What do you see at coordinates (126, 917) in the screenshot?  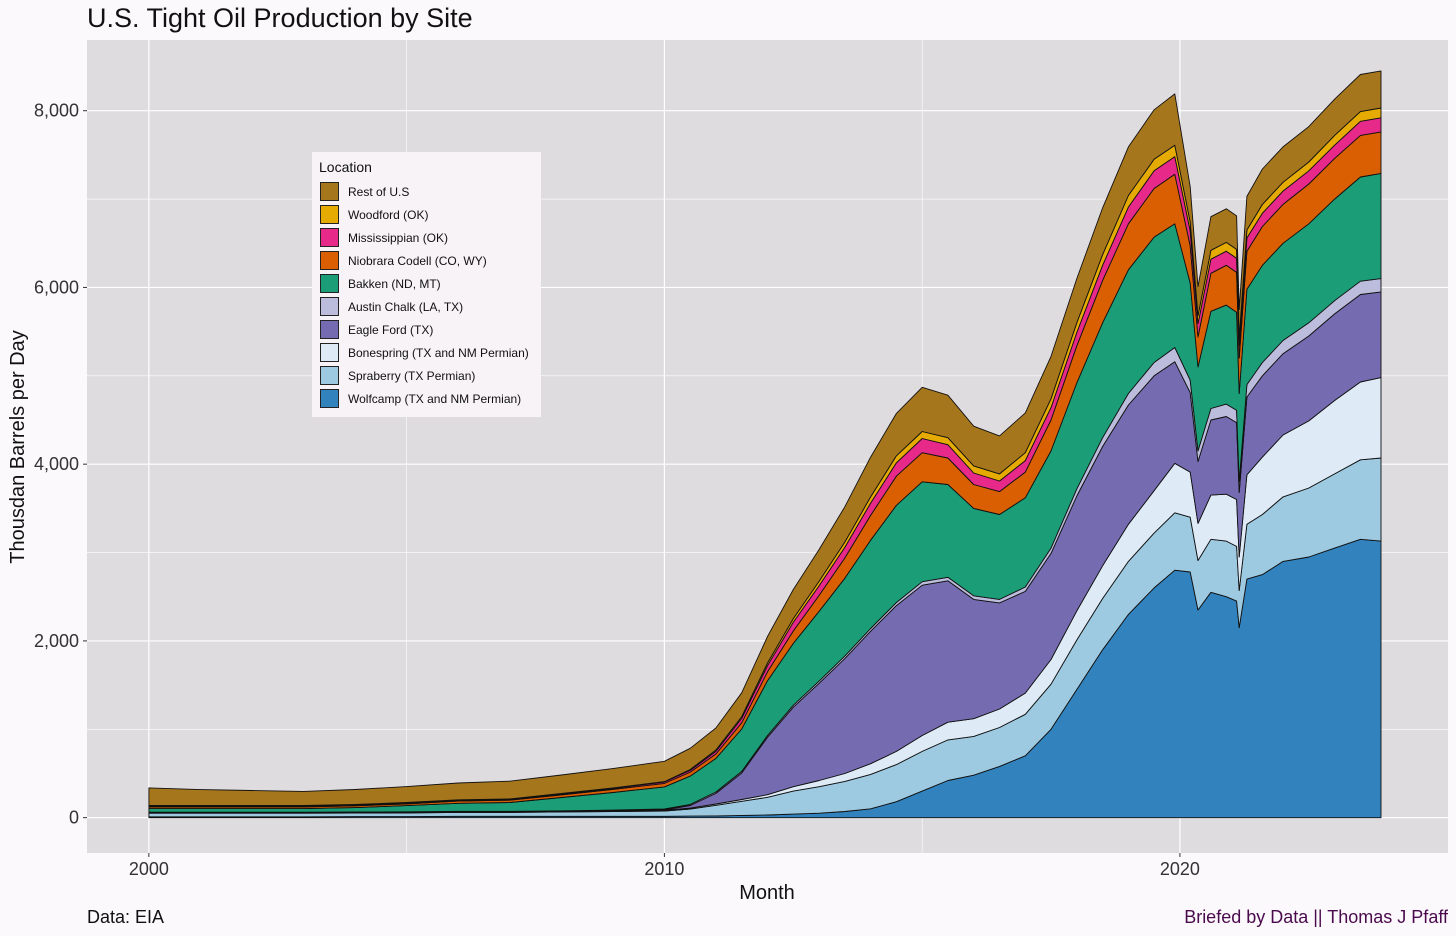 I see `data-source-caption: Data: EIA` at bounding box center [126, 917].